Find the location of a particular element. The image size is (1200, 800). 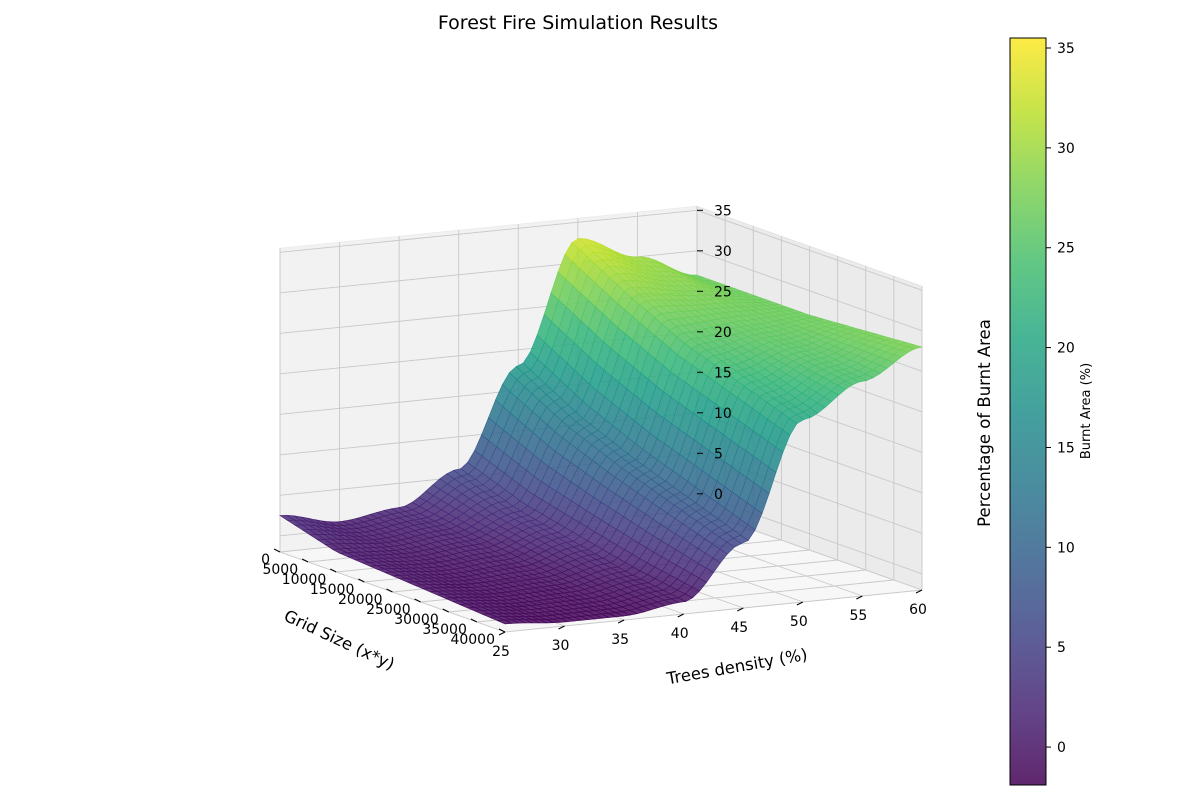

colorbar-tick-label: 35 is located at coordinates (1066, 49).